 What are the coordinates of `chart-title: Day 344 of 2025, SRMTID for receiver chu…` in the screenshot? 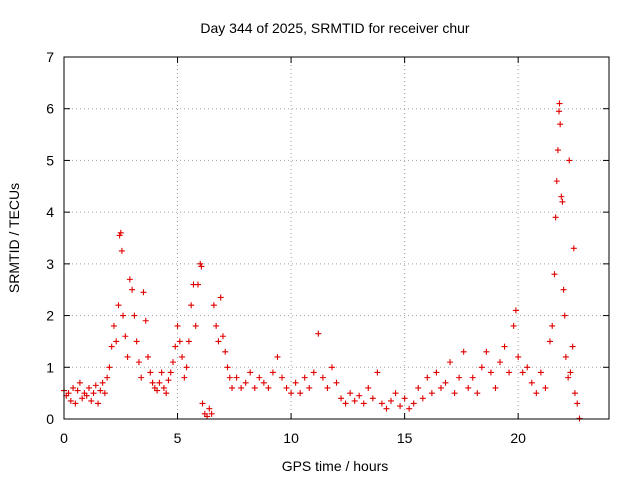 It's located at (335, 28).